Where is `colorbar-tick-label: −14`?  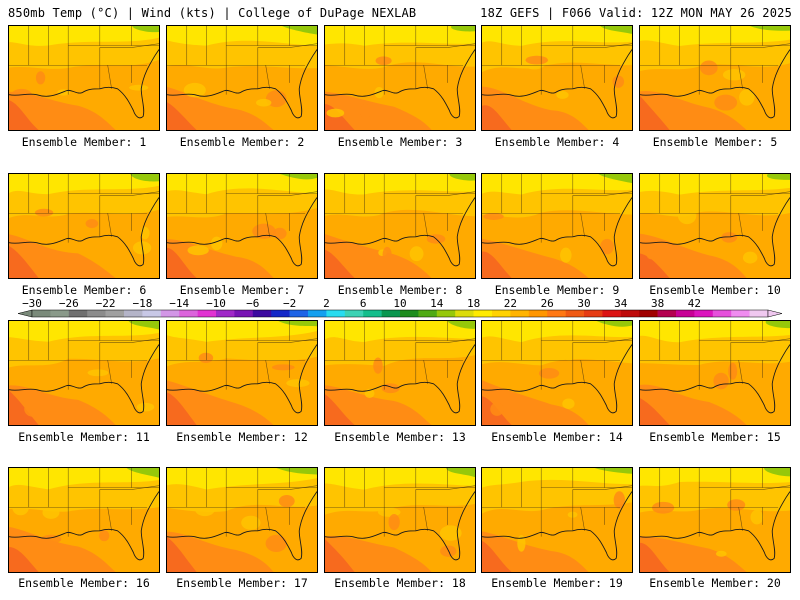 colorbar-tick-label: −14 is located at coordinates (179, 303).